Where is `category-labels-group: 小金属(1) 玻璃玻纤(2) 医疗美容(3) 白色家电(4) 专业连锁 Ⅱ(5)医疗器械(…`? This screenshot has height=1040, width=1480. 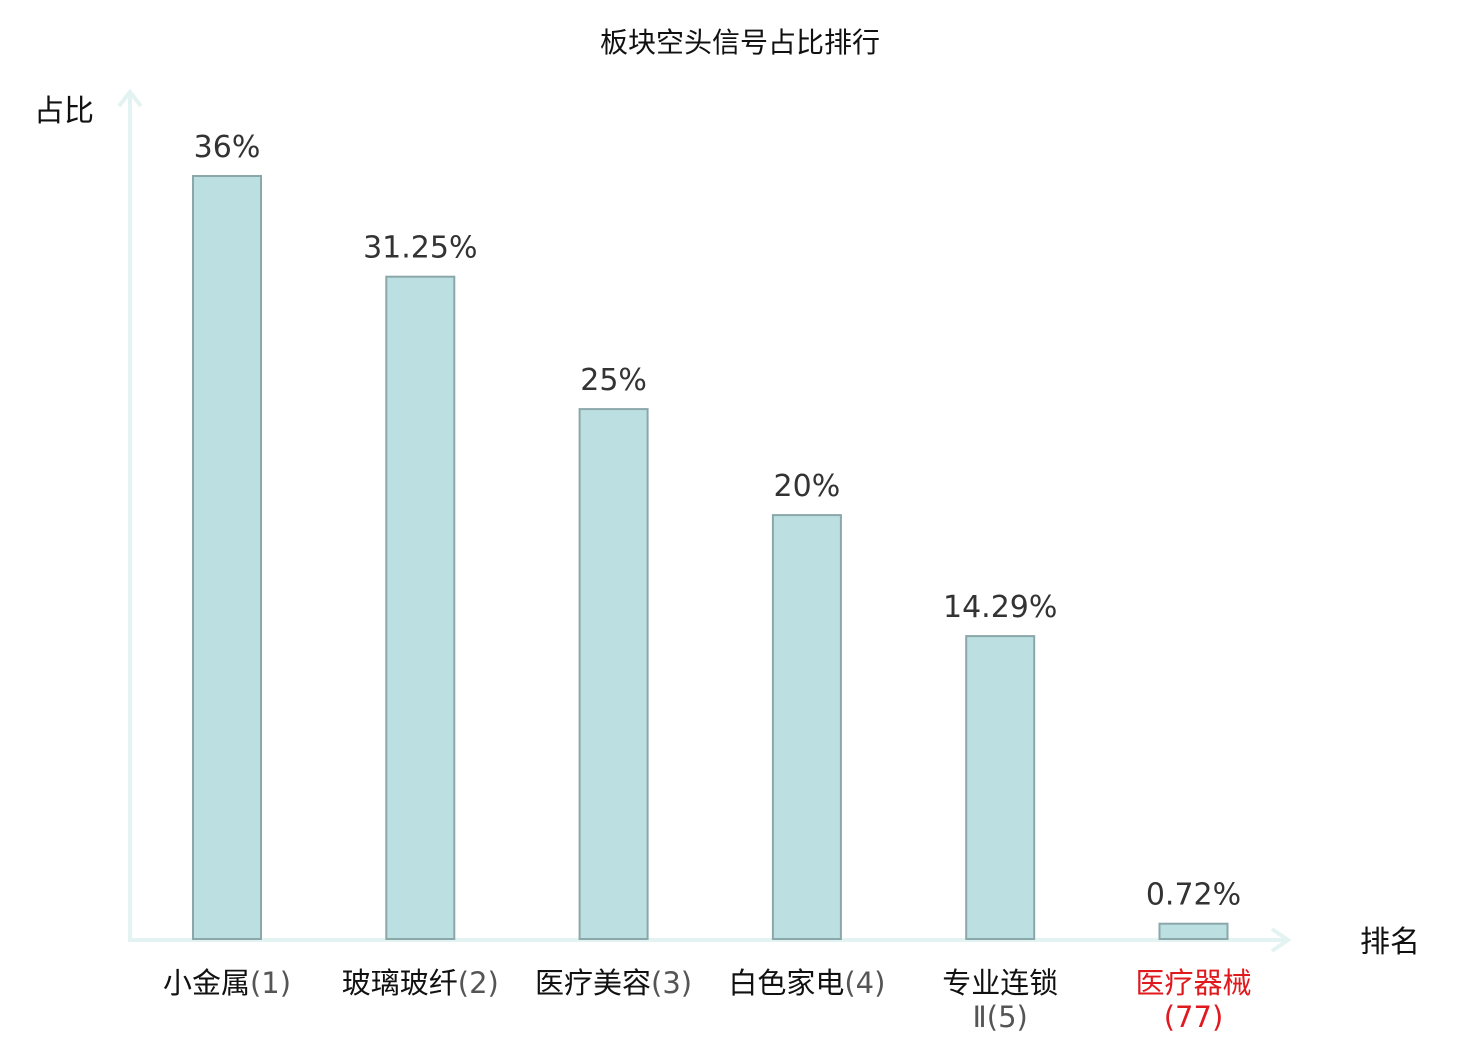
category-labels-group: 小金属(1) 玻璃玻纤(2) 医疗美容(3) 白色家电(4) 专业连锁 Ⅱ(5)医疗器械(… is located at coordinates (707, 1000).